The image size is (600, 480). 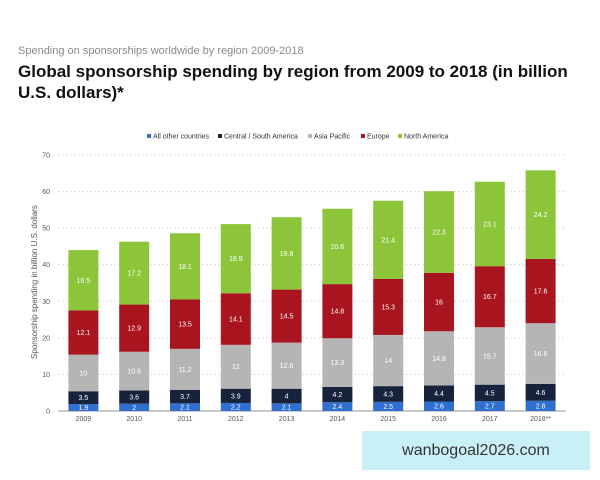 What do you see at coordinates (46, 302) in the screenshot?
I see `y-tick-label: 30` at bounding box center [46, 302].